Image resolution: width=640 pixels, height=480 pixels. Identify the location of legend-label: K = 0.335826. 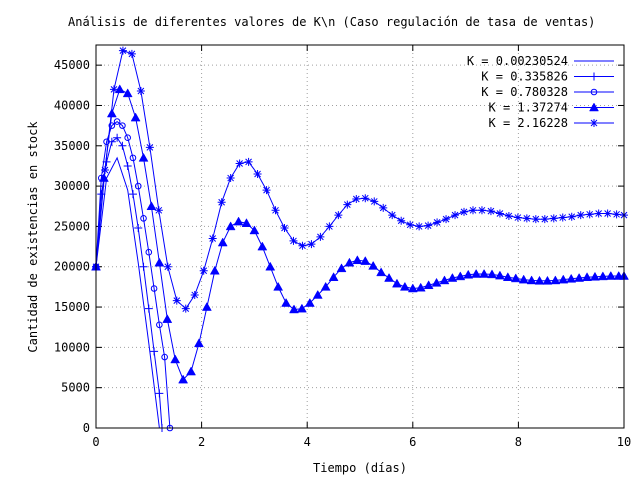
(524, 77).